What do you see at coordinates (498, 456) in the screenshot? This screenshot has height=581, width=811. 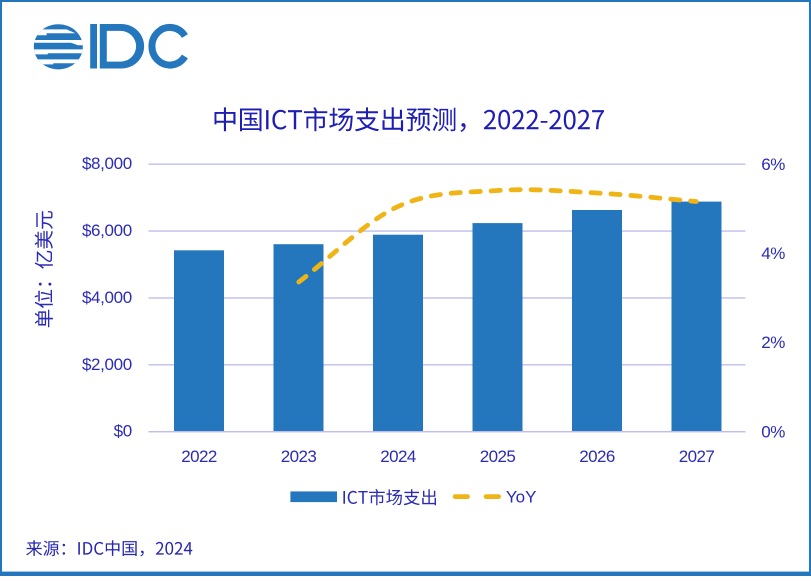 I see `svg-text: 2025` at bounding box center [498, 456].